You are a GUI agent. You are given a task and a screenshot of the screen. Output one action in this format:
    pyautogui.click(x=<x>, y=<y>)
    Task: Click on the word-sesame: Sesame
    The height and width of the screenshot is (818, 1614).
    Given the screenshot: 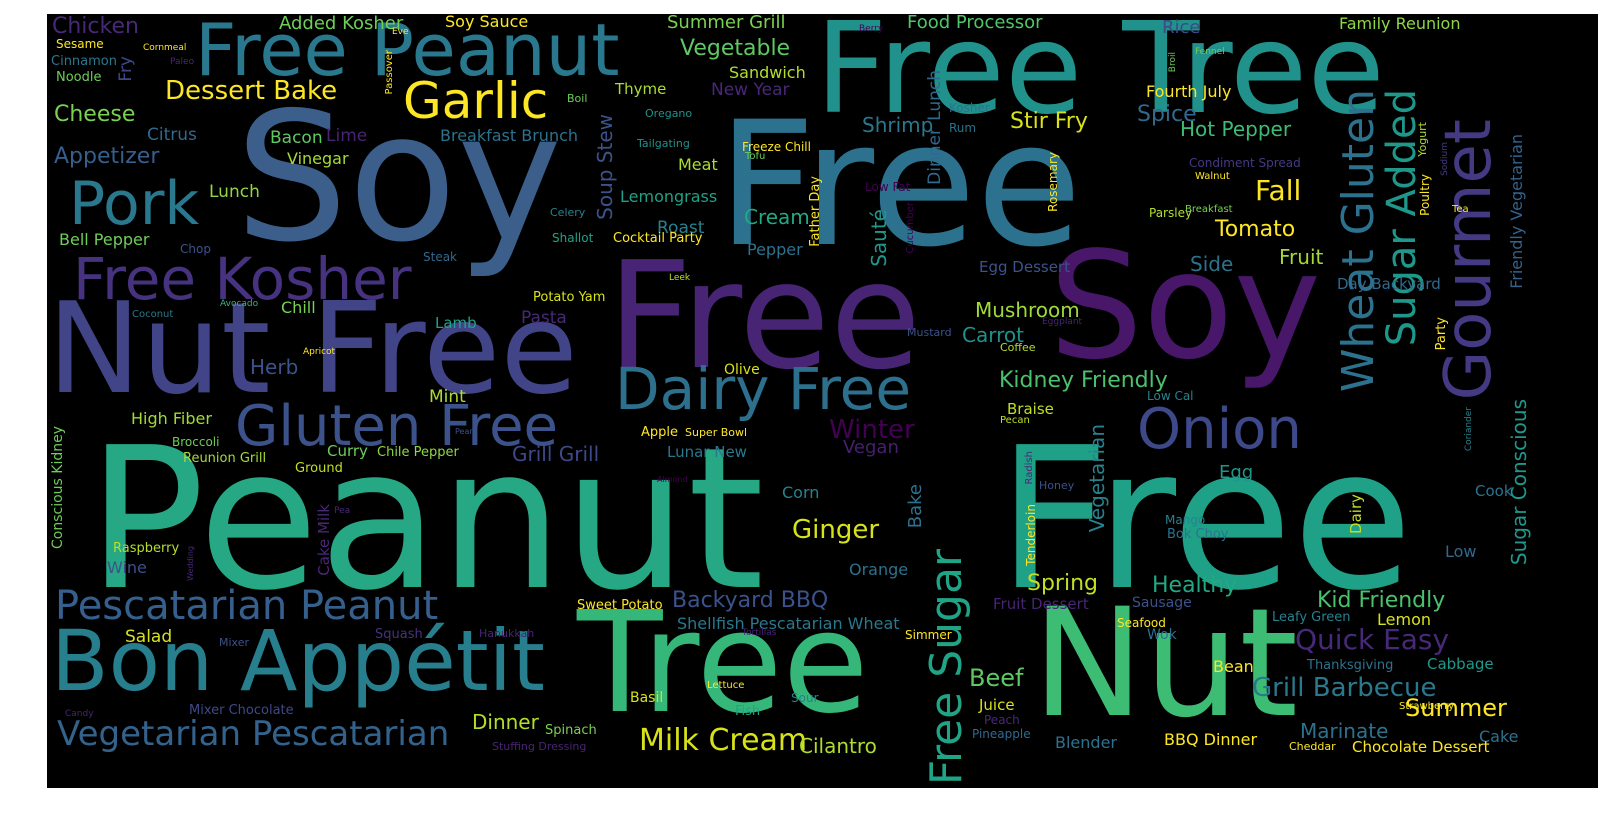 What is the action you would take?
    pyautogui.click(x=80, y=44)
    